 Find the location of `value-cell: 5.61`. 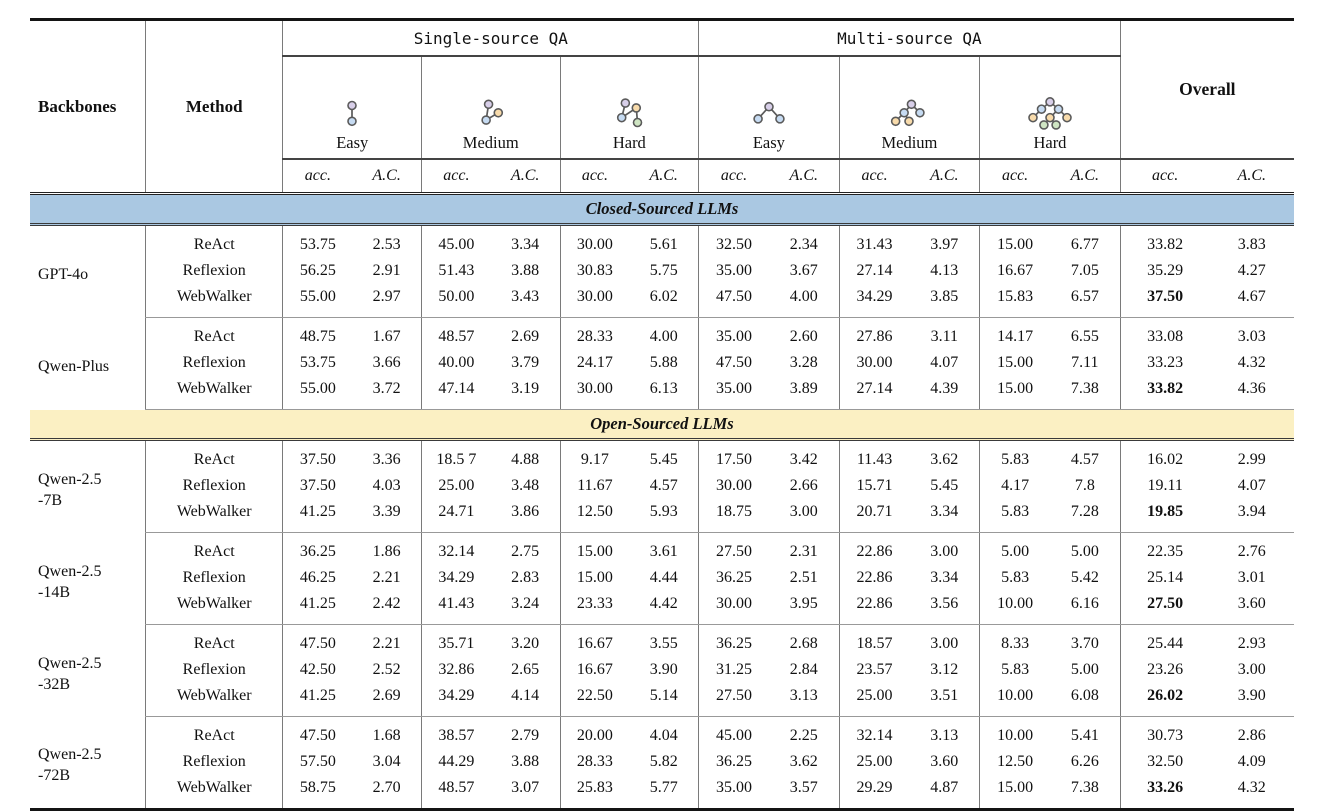

value-cell: 5.61 is located at coordinates (663, 244).